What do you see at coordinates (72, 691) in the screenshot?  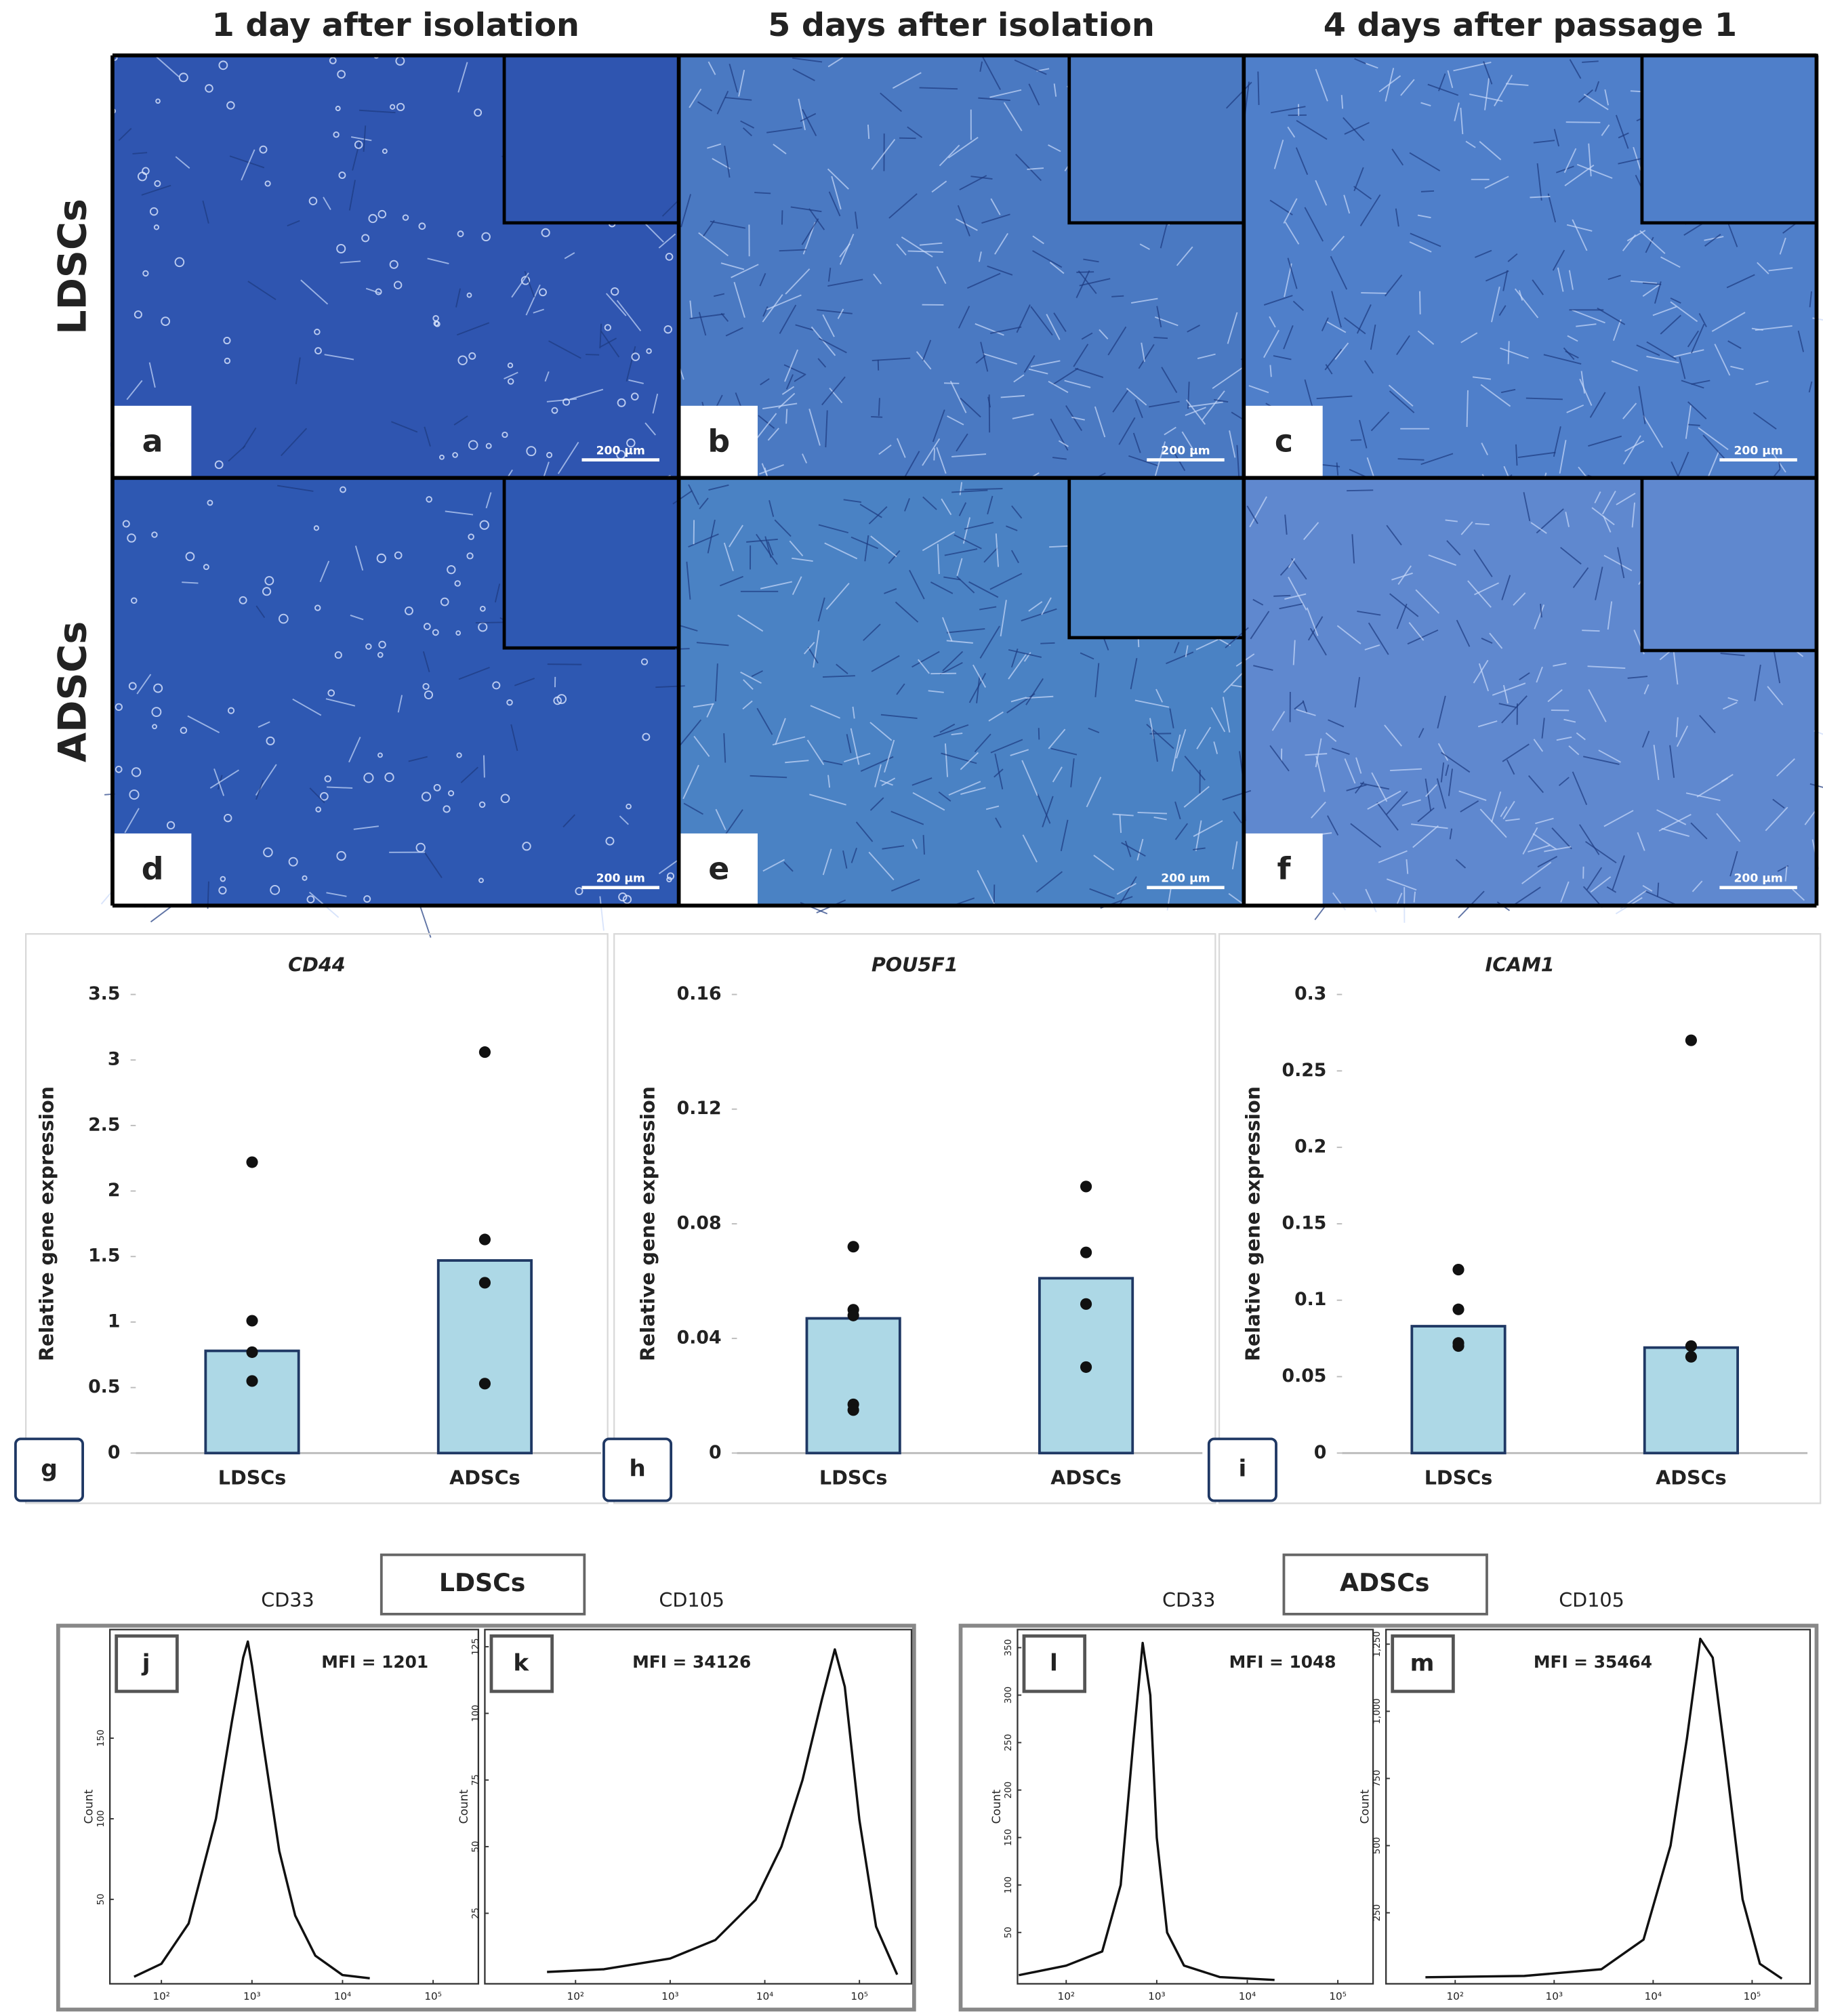 I see `row-label: ADSCs` at bounding box center [72, 691].